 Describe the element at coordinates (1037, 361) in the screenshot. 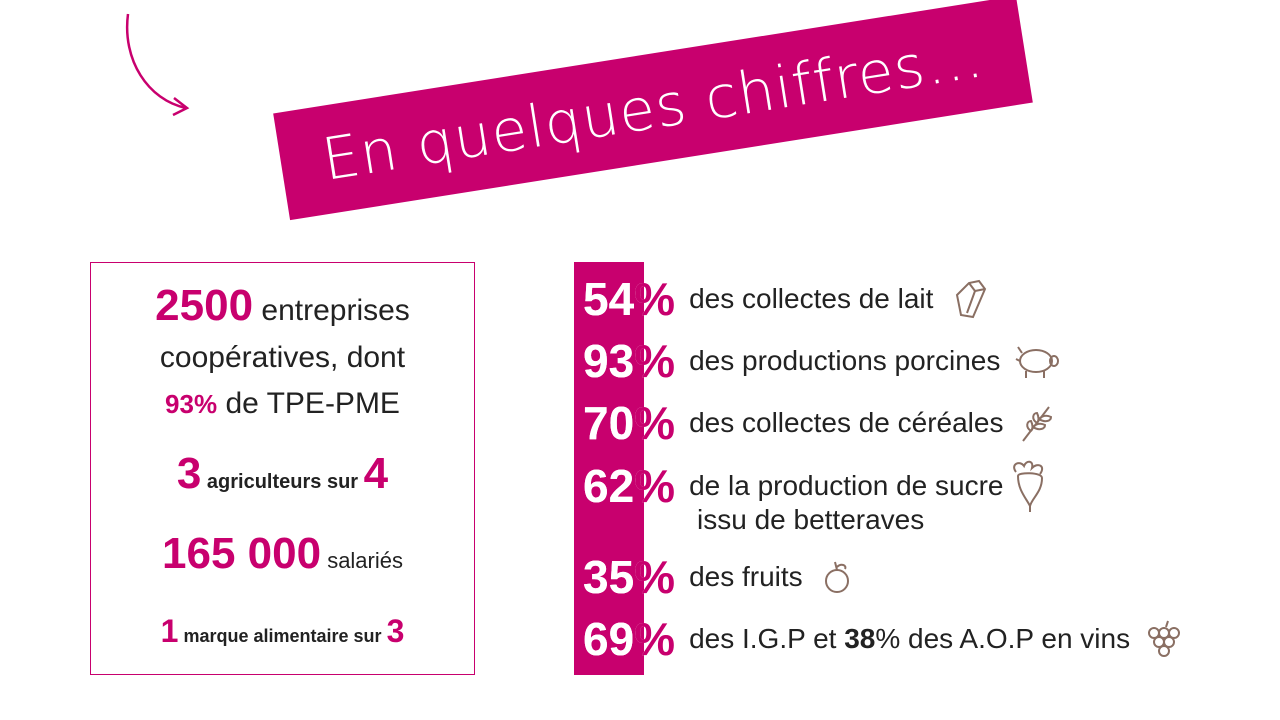

I see `pig-icon` at that location.